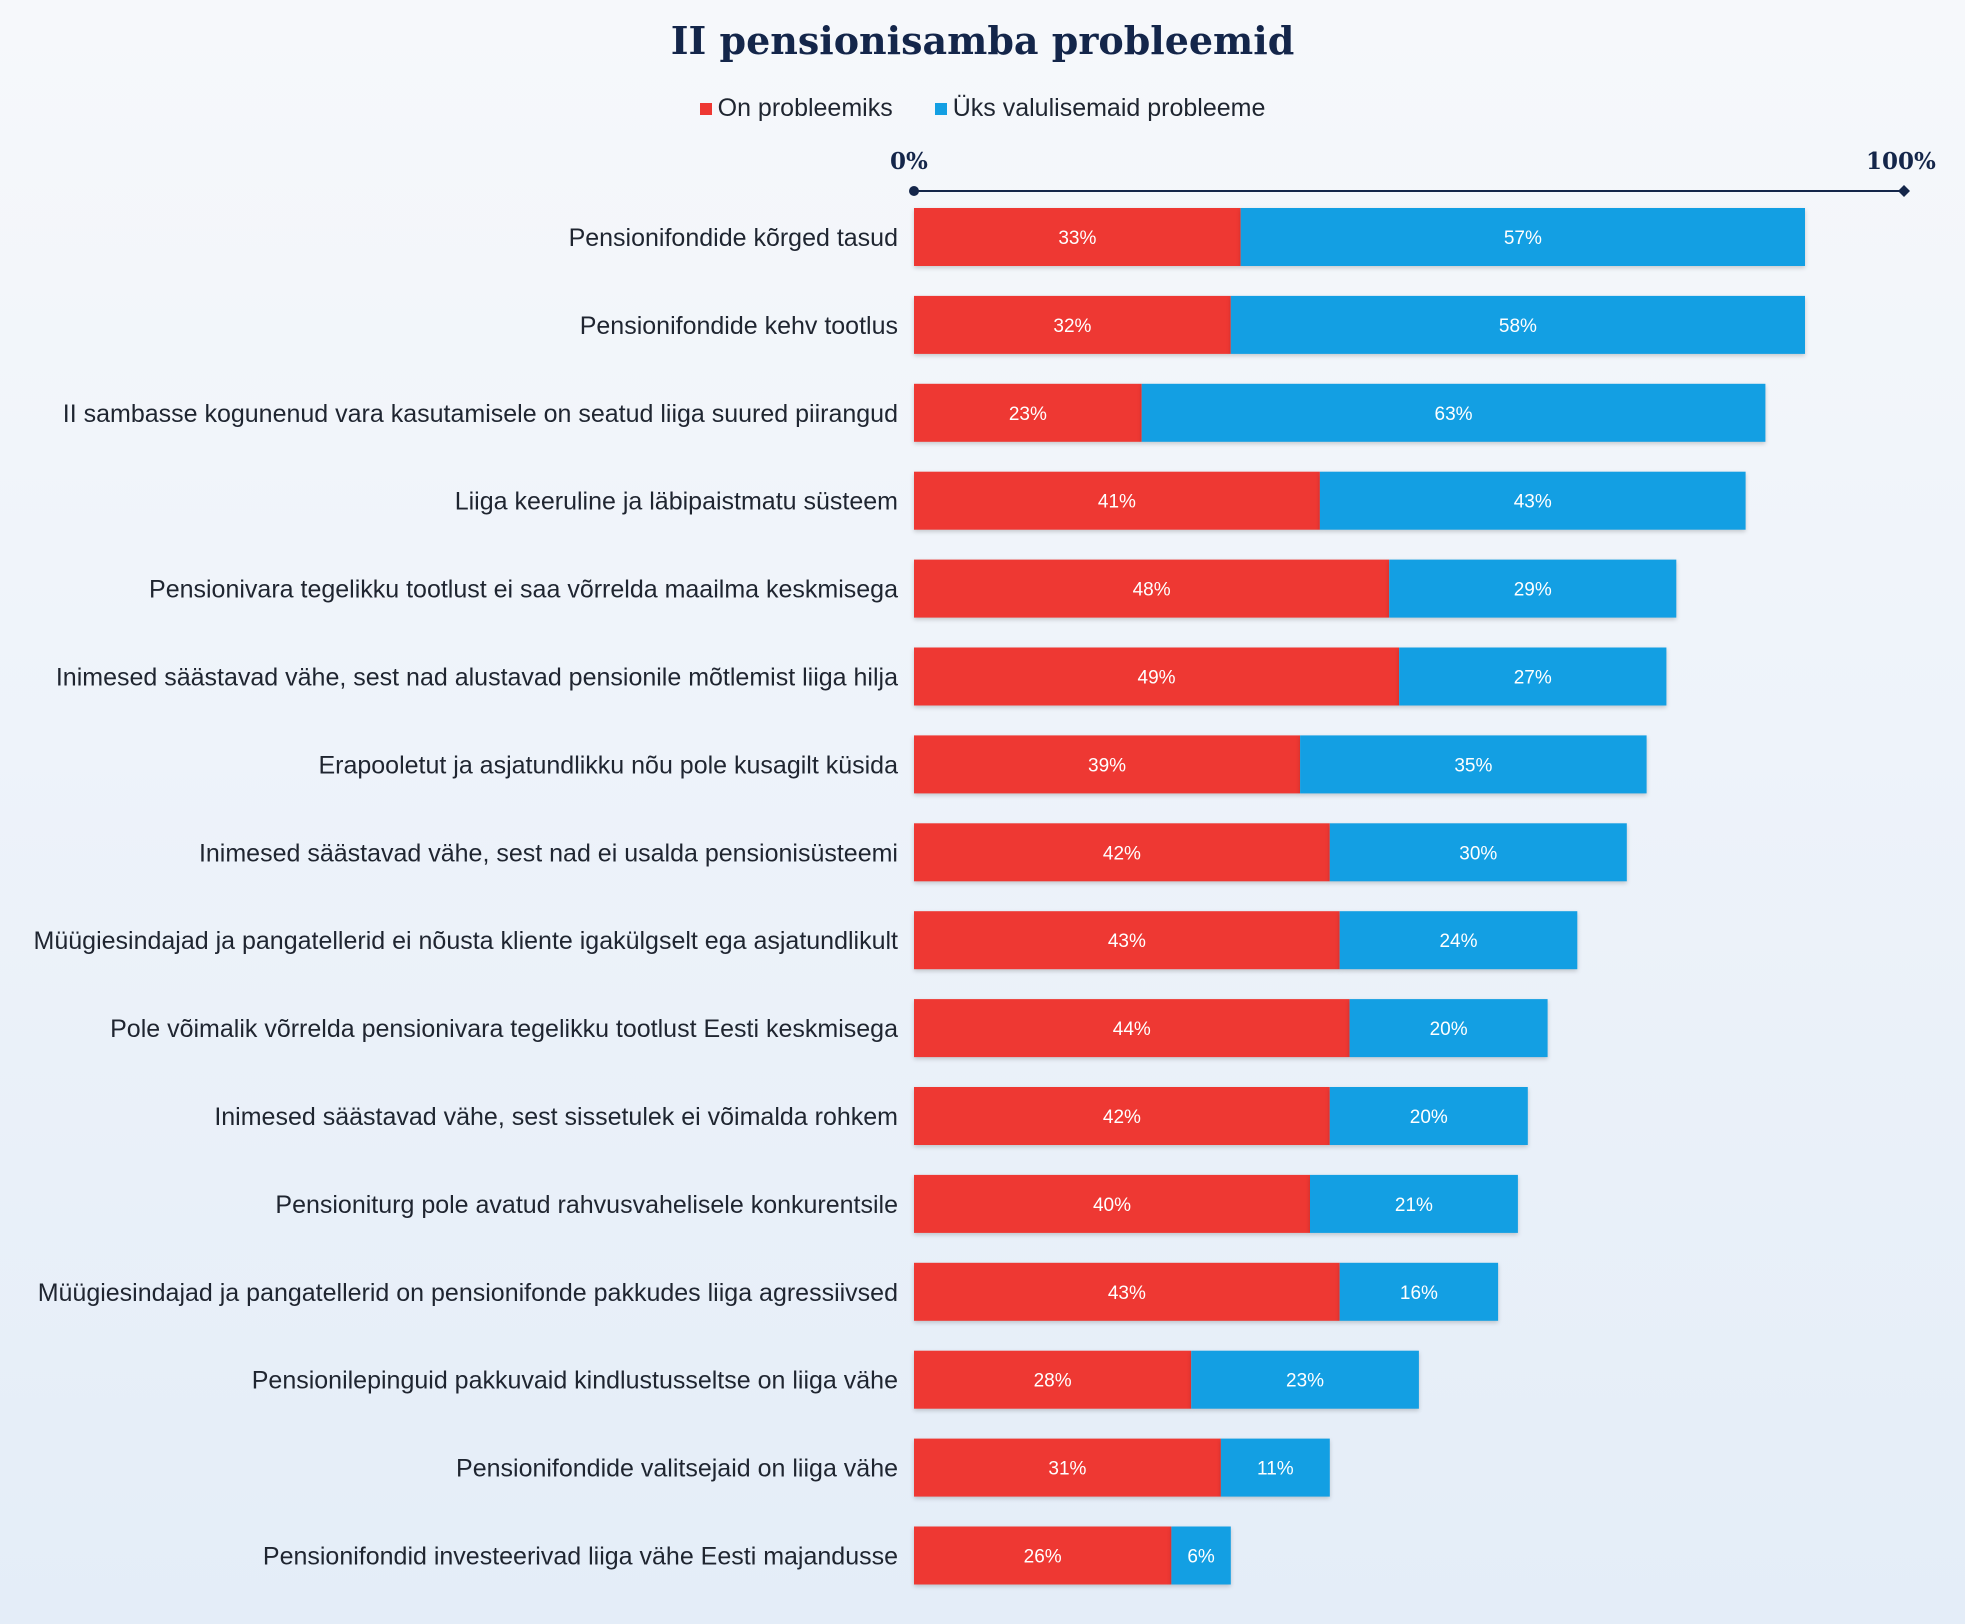  I want to click on data-label: 35%, so click(1473, 765).